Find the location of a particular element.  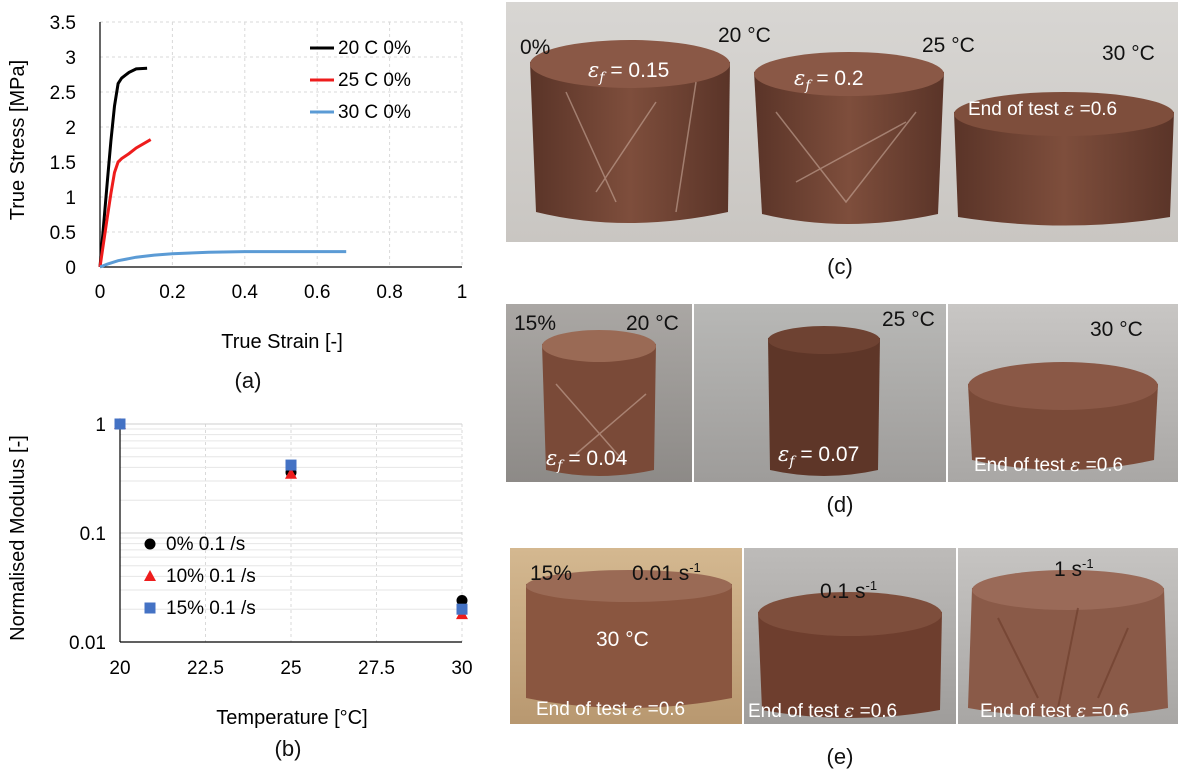

chart-a-lines is located at coordinates (222, 167).